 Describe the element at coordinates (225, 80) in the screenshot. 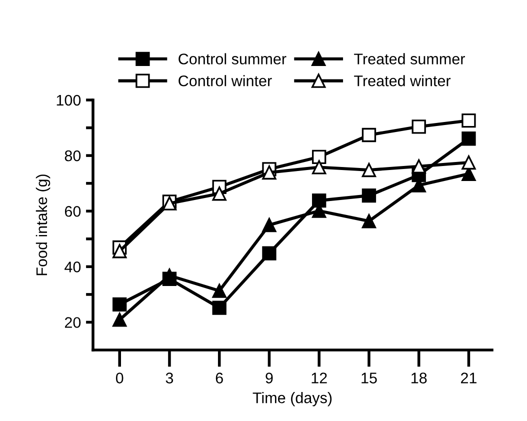

I see `legend-label: Control winter` at that location.